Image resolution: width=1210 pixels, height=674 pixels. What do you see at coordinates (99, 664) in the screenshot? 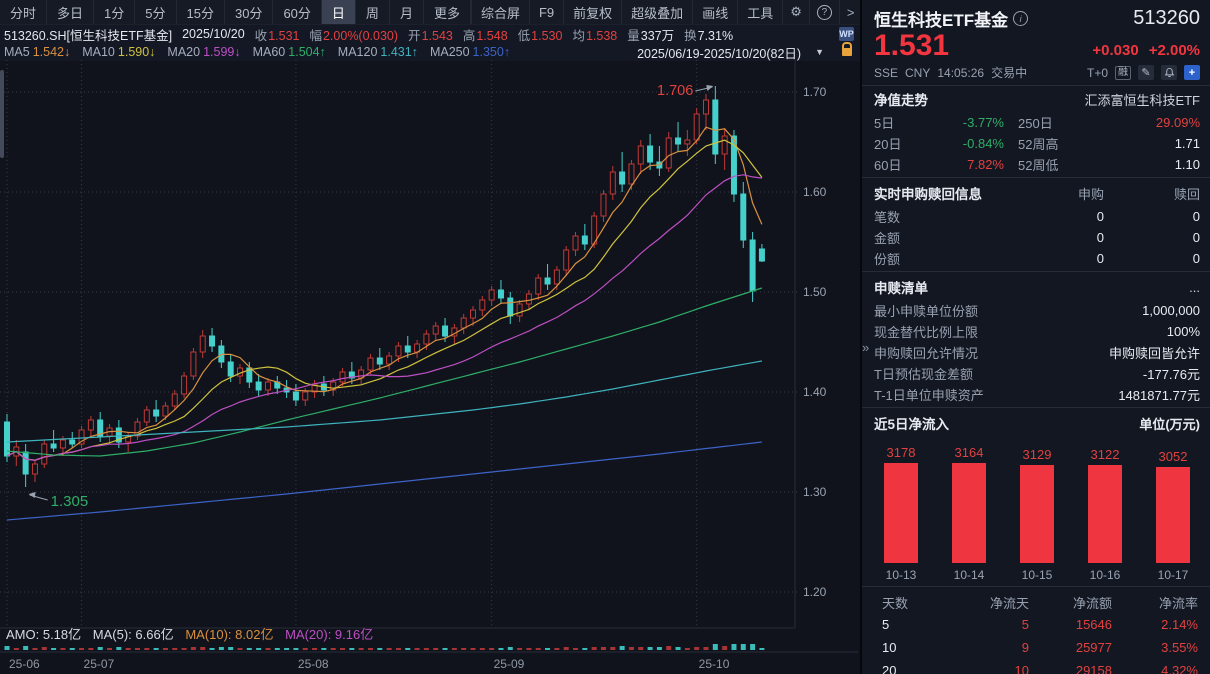
I see `x-axis-tick-label: 25-07` at bounding box center [99, 664].